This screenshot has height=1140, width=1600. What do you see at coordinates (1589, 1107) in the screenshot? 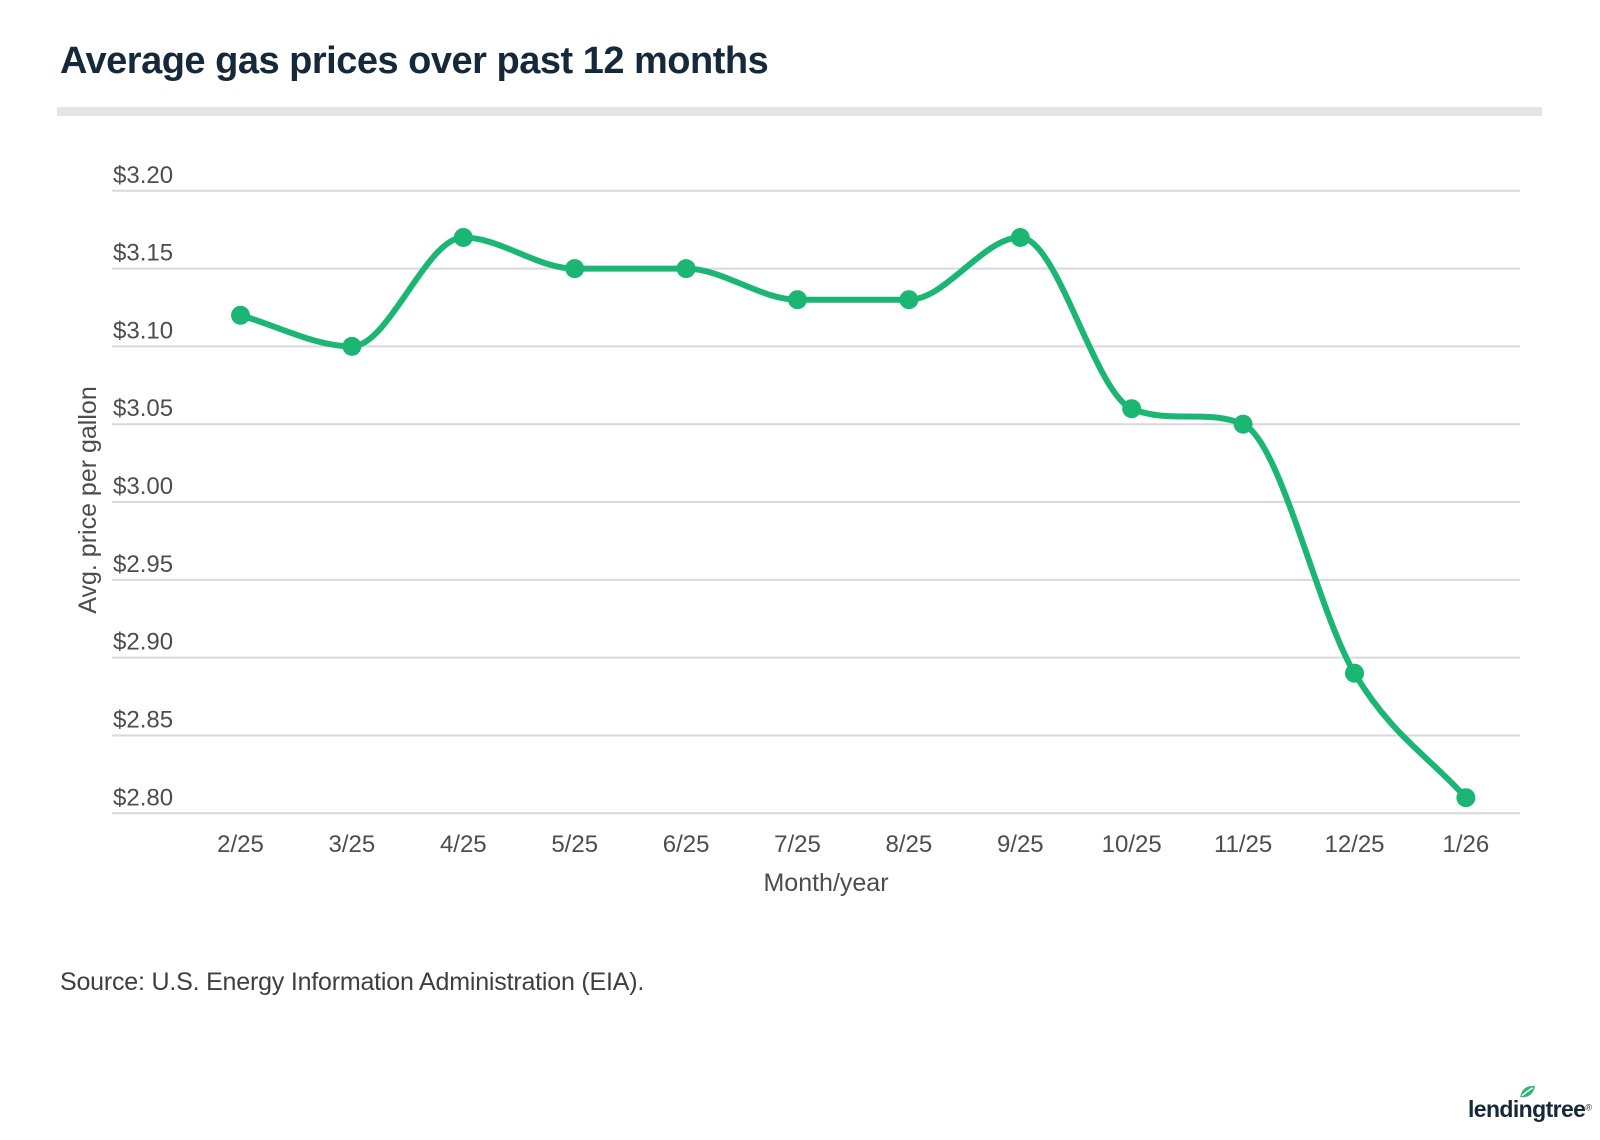
I see `registered-mark: ®` at bounding box center [1589, 1107].